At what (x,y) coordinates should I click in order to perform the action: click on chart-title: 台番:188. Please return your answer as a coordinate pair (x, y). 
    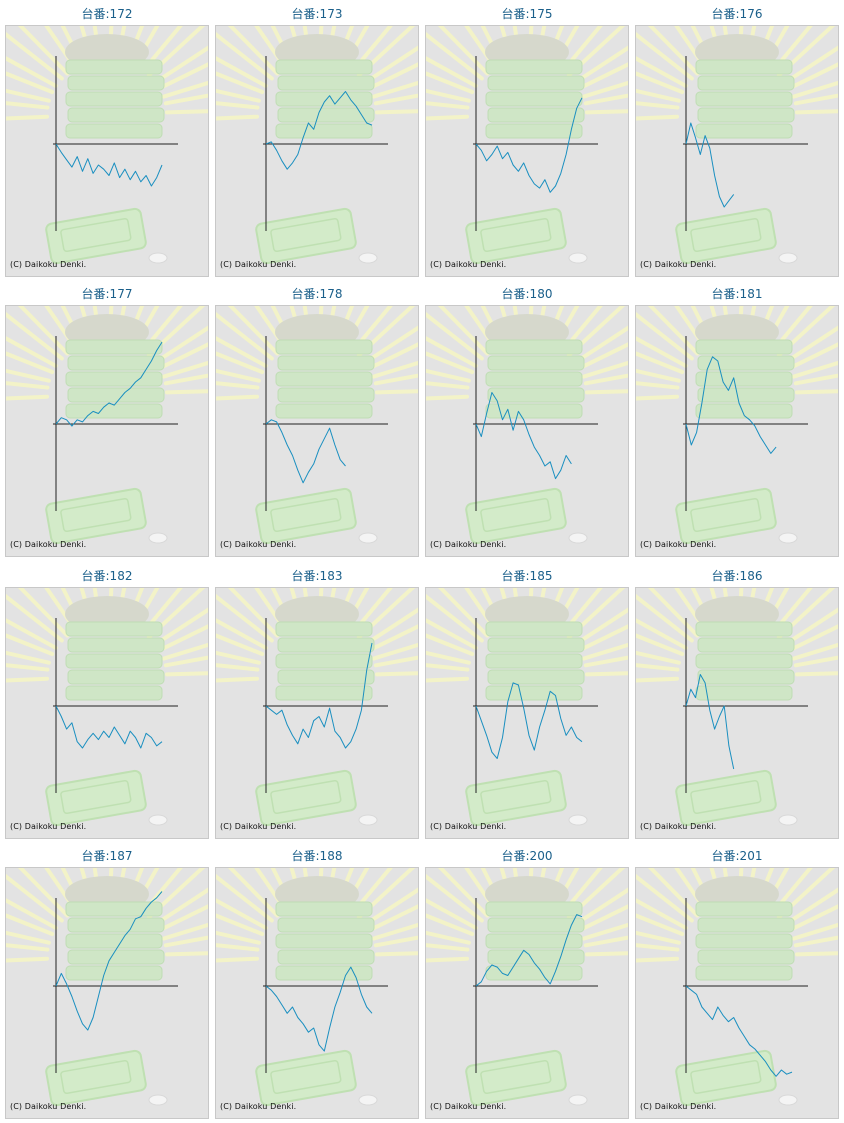
    Looking at the image, I should click on (317, 856).